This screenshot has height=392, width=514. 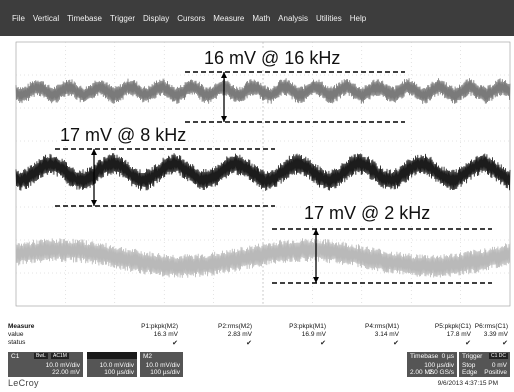 I want to click on param-value: 3.14 mV, so click(x=386, y=334).